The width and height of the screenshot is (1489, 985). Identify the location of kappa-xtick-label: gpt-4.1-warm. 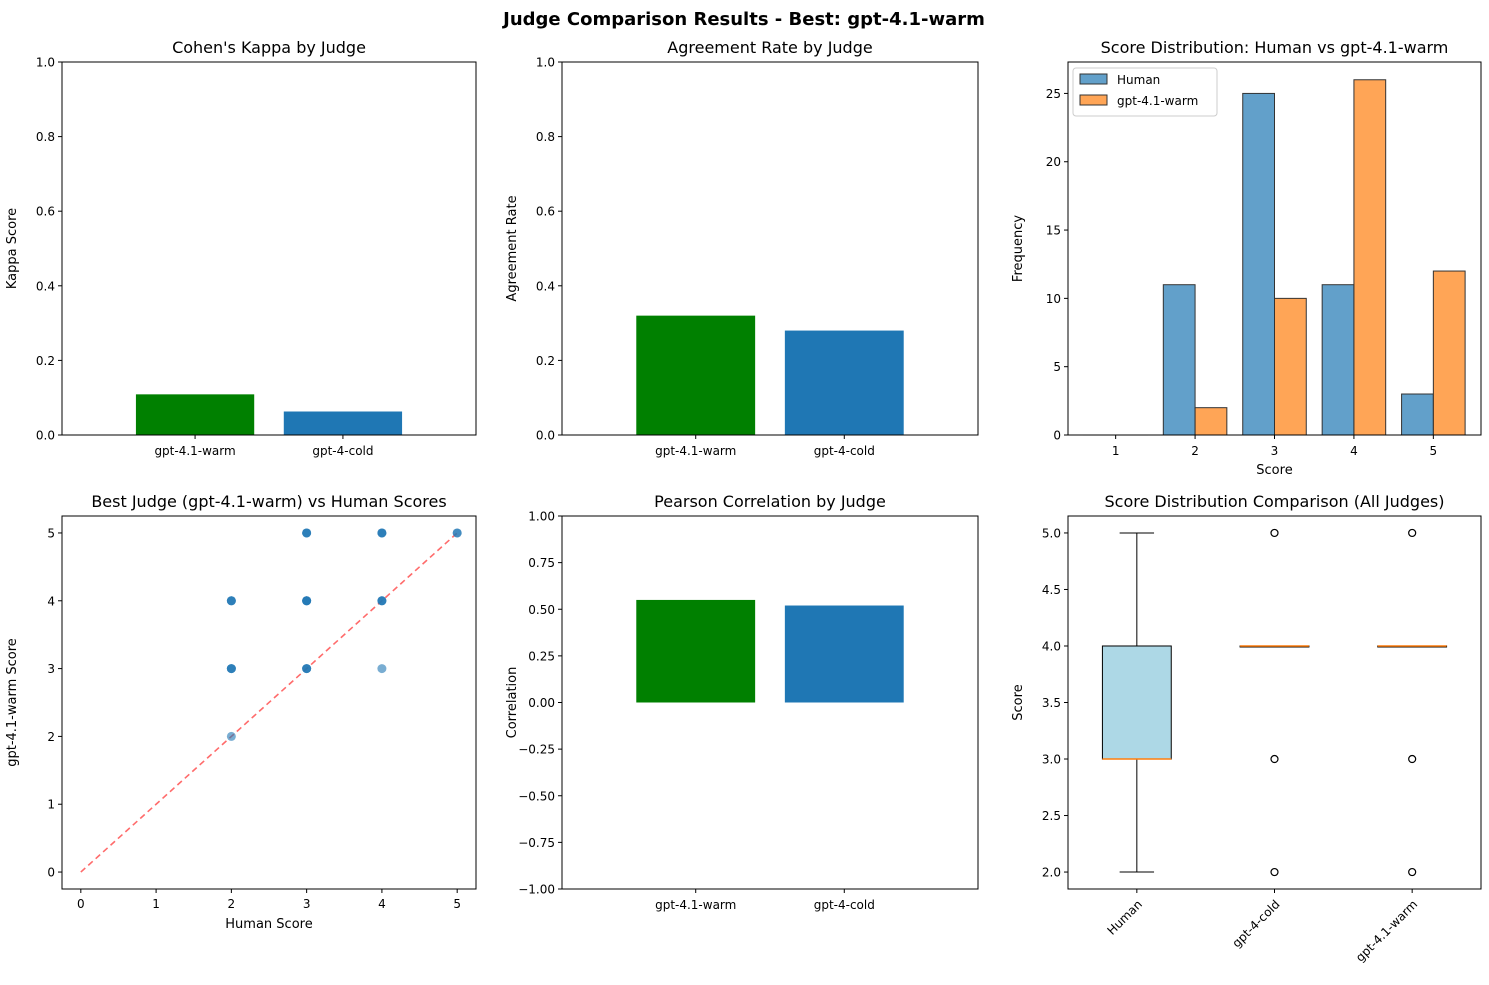
(194, 451).